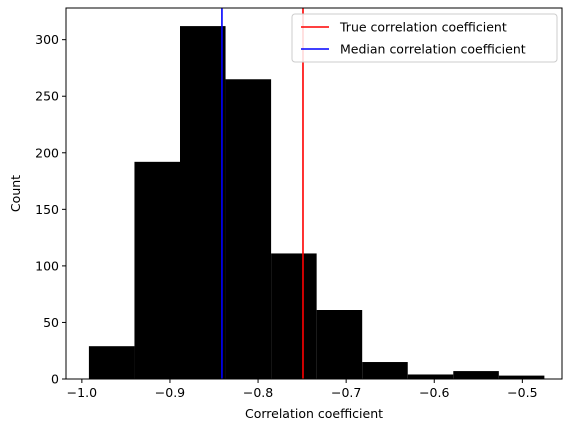  Describe the element at coordinates (47, 39) in the screenshot. I see `y-tick-label: 300` at that location.